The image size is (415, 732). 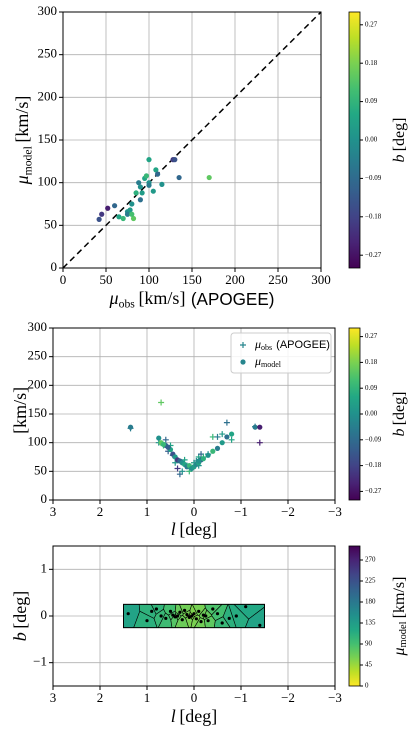 What do you see at coordinates (354, 140) in the screenshot?
I see `colorbar` at bounding box center [354, 140].